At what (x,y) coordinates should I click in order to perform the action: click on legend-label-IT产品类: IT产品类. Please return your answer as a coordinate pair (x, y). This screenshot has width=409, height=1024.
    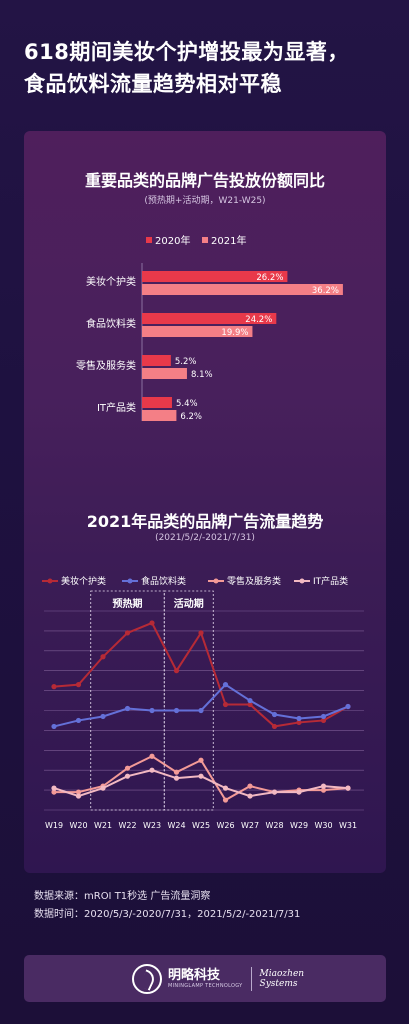
    Looking at the image, I should click on (330, 581).